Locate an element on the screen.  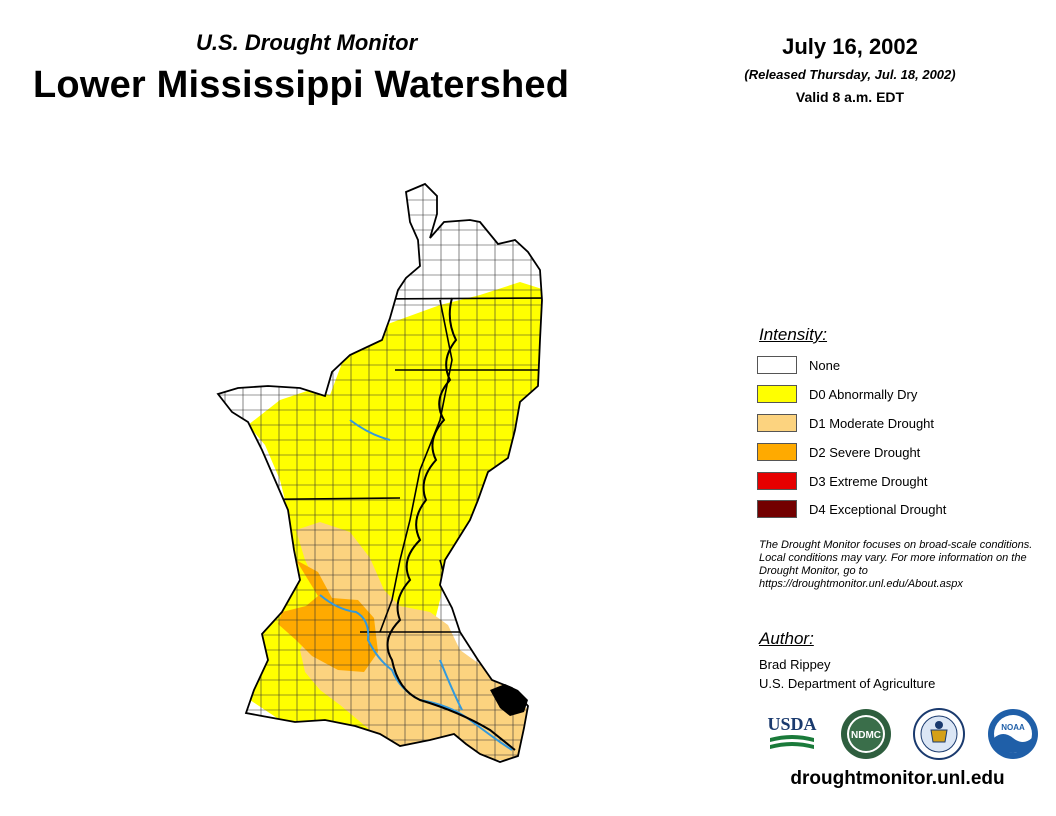
author-heading: Author: is located at coordinates (786, 638).